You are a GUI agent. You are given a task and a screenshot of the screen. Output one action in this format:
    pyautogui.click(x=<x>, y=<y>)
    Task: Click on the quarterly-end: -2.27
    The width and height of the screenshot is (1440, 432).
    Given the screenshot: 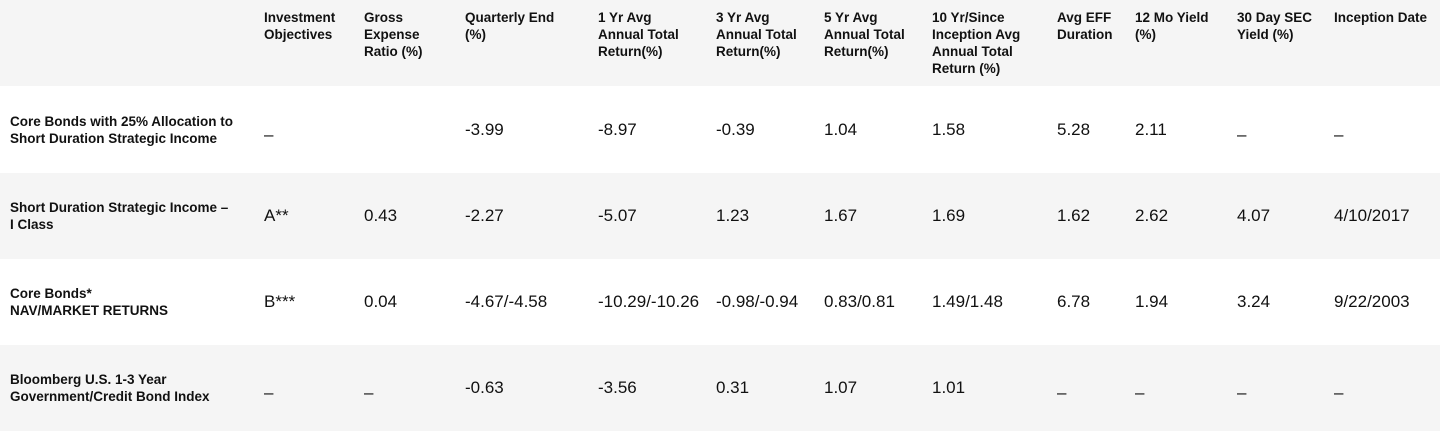 What is the action you would take?
    pyautogui.click(x=484, y=215)
    